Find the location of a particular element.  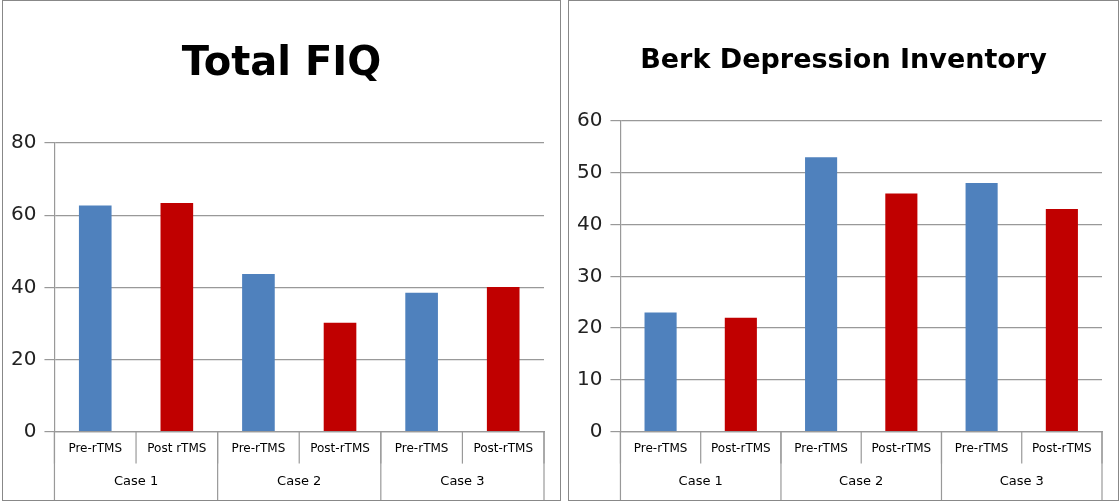

x-tick-label: Post rTMS is located at coordinates (177, 447).